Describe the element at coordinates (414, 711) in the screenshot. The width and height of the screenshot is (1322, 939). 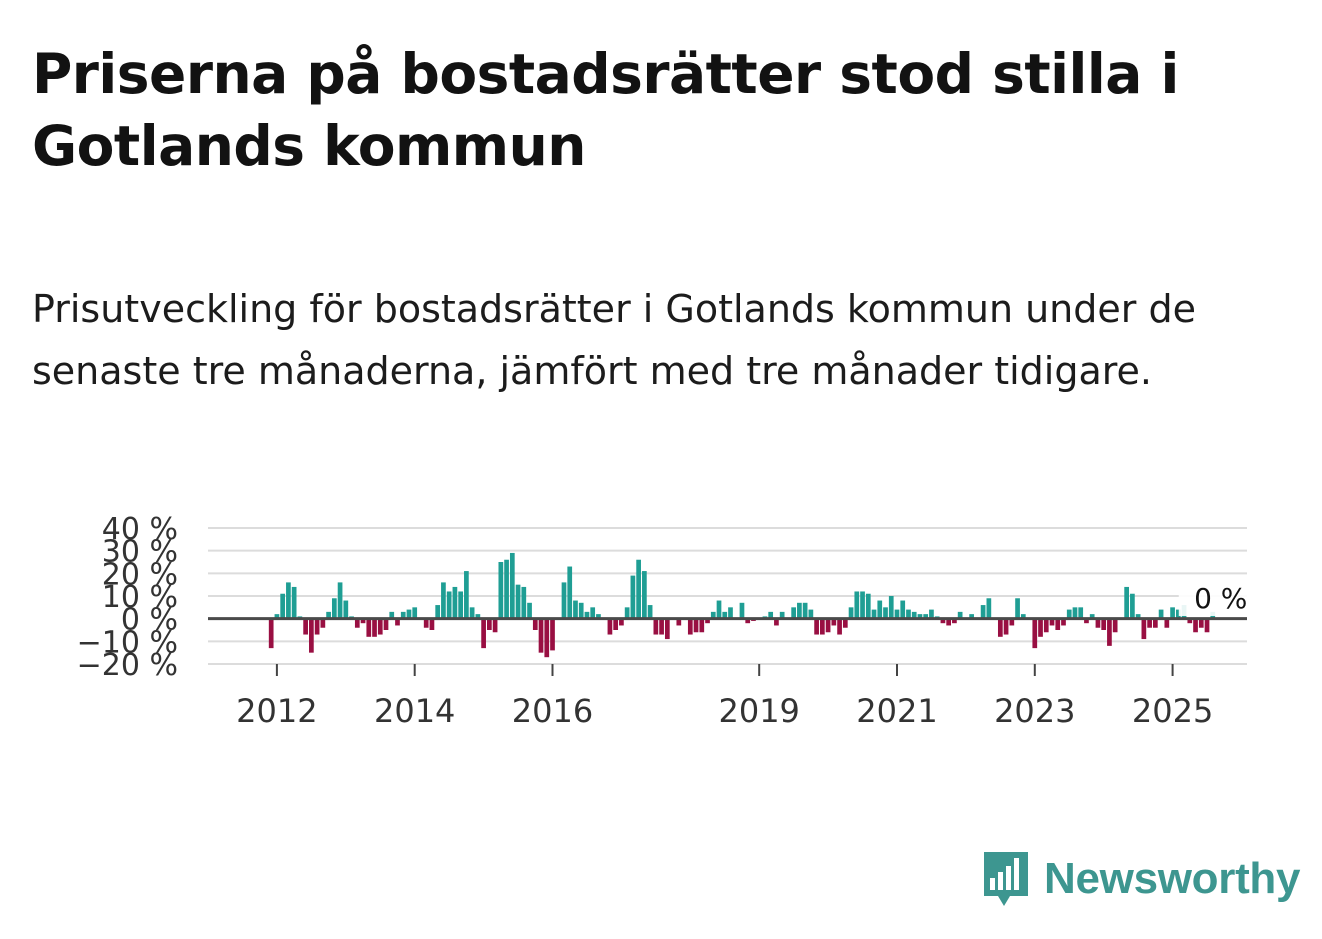
I see `x-tick-label: 2014` at that location.